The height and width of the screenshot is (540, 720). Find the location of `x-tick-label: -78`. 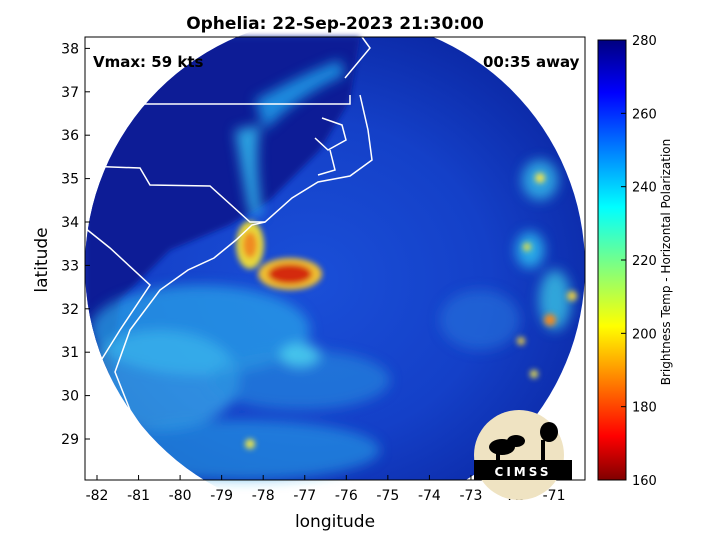

x-tick-label: -78 is located at coordinates (263, 496).